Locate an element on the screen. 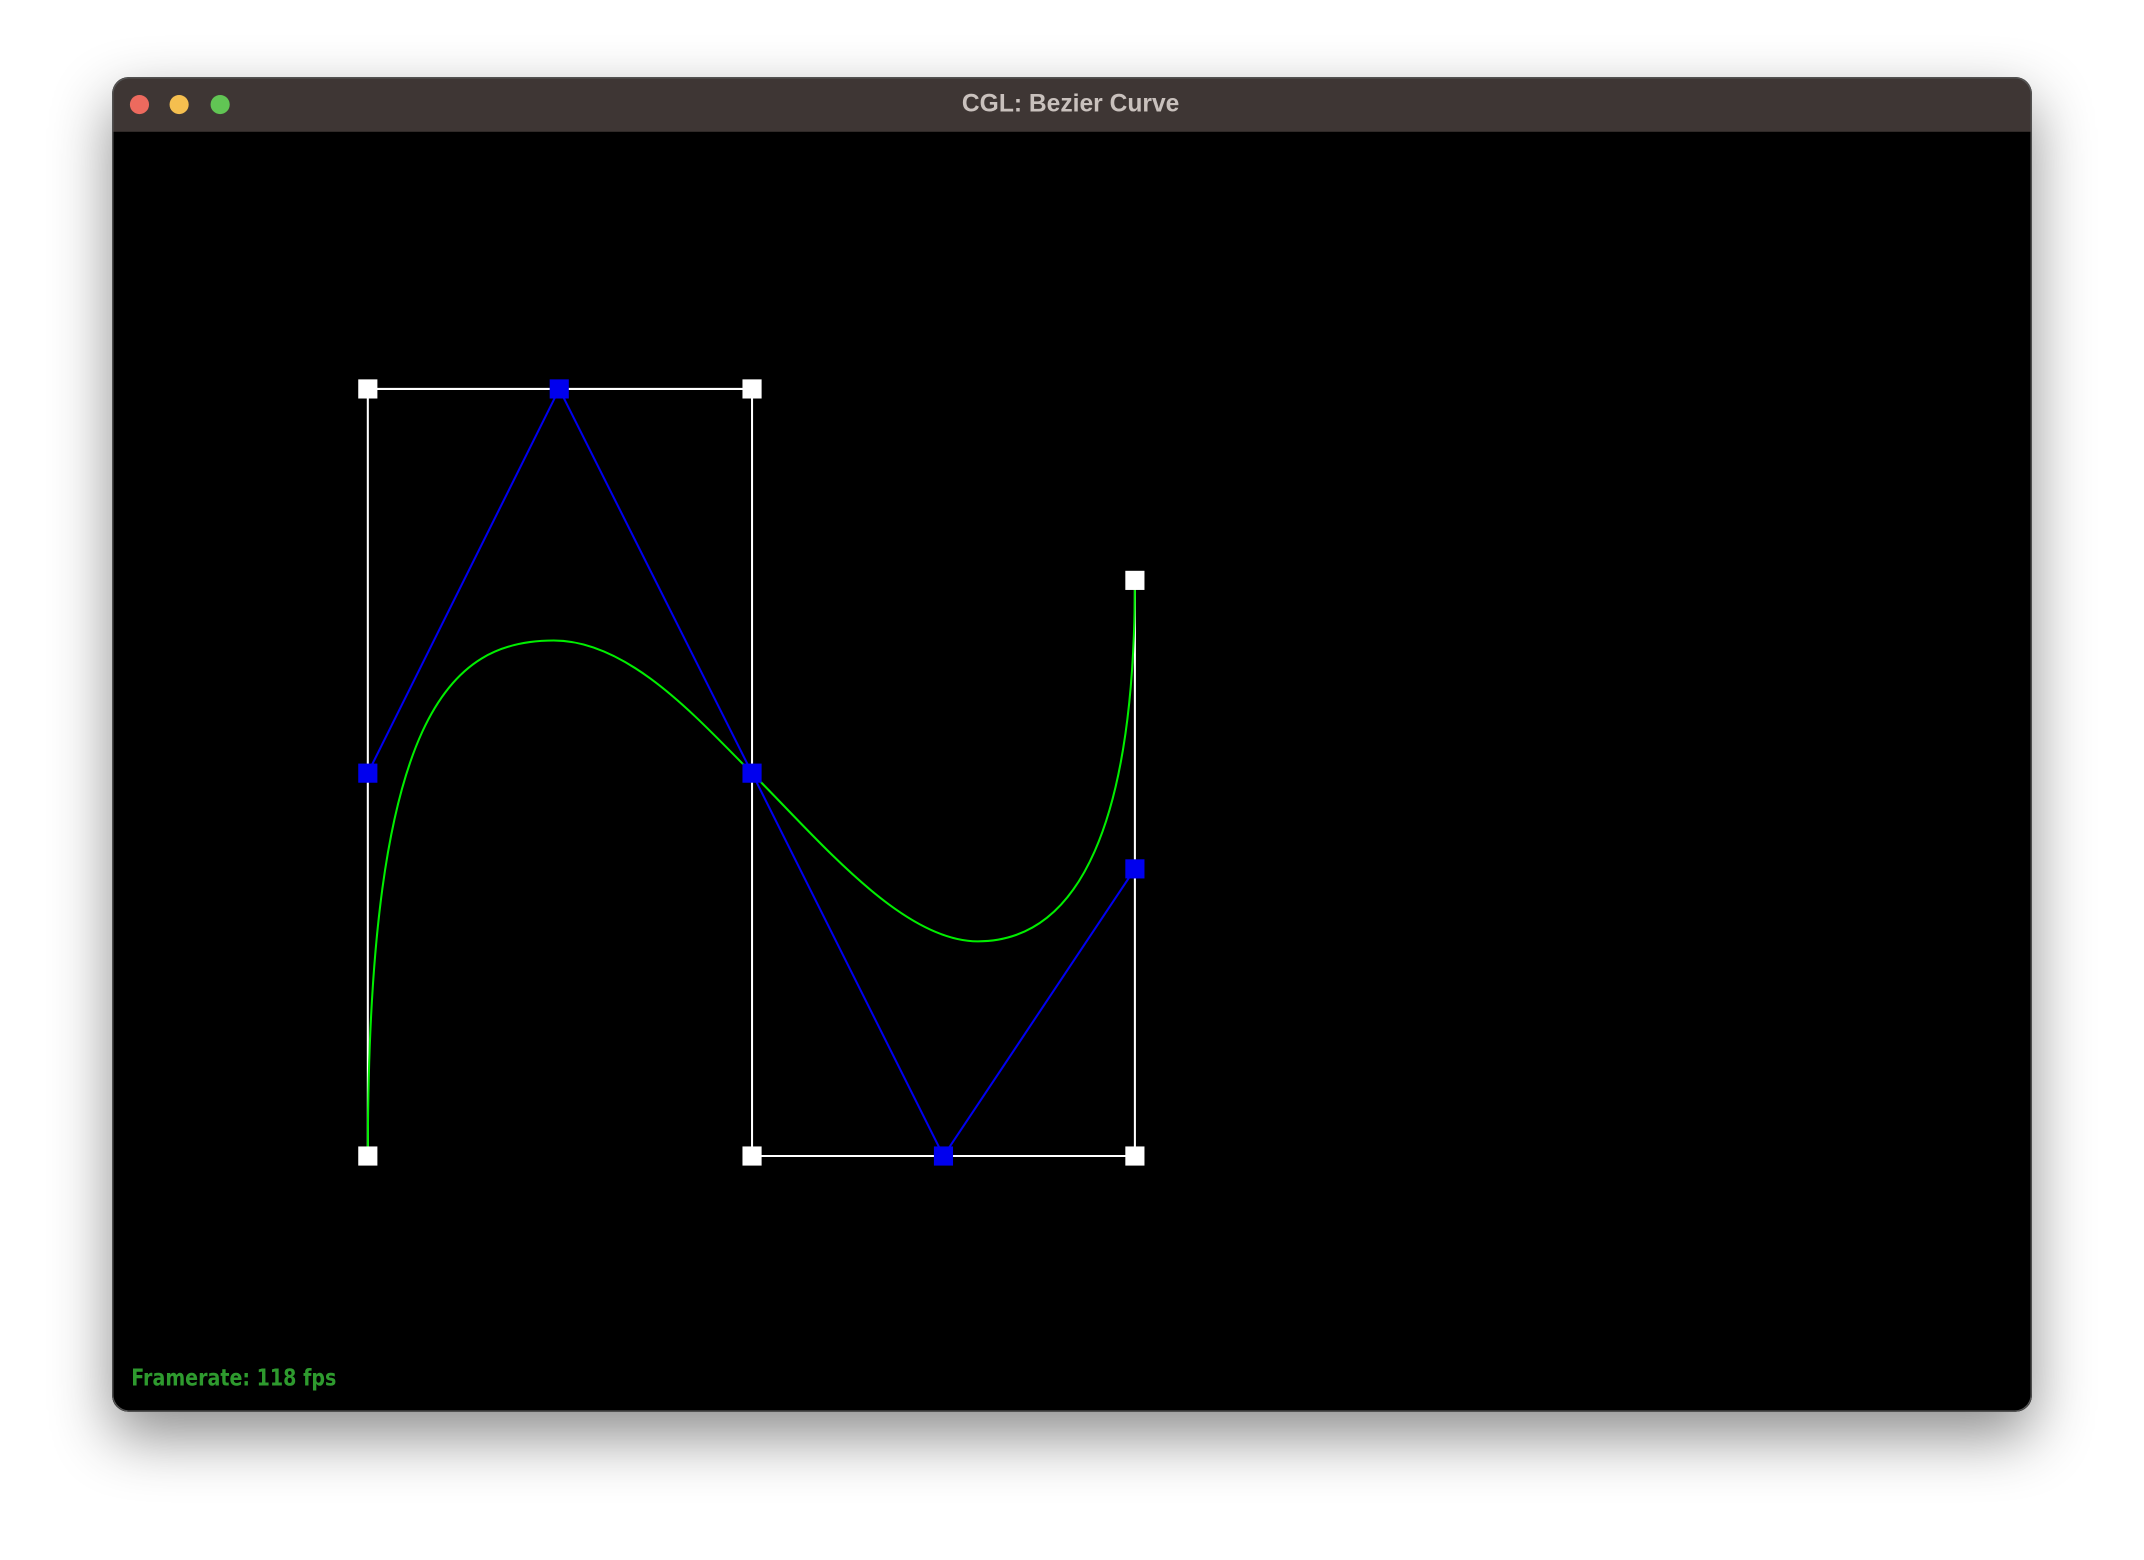  zoom-button is located at coordinates (220, 104).